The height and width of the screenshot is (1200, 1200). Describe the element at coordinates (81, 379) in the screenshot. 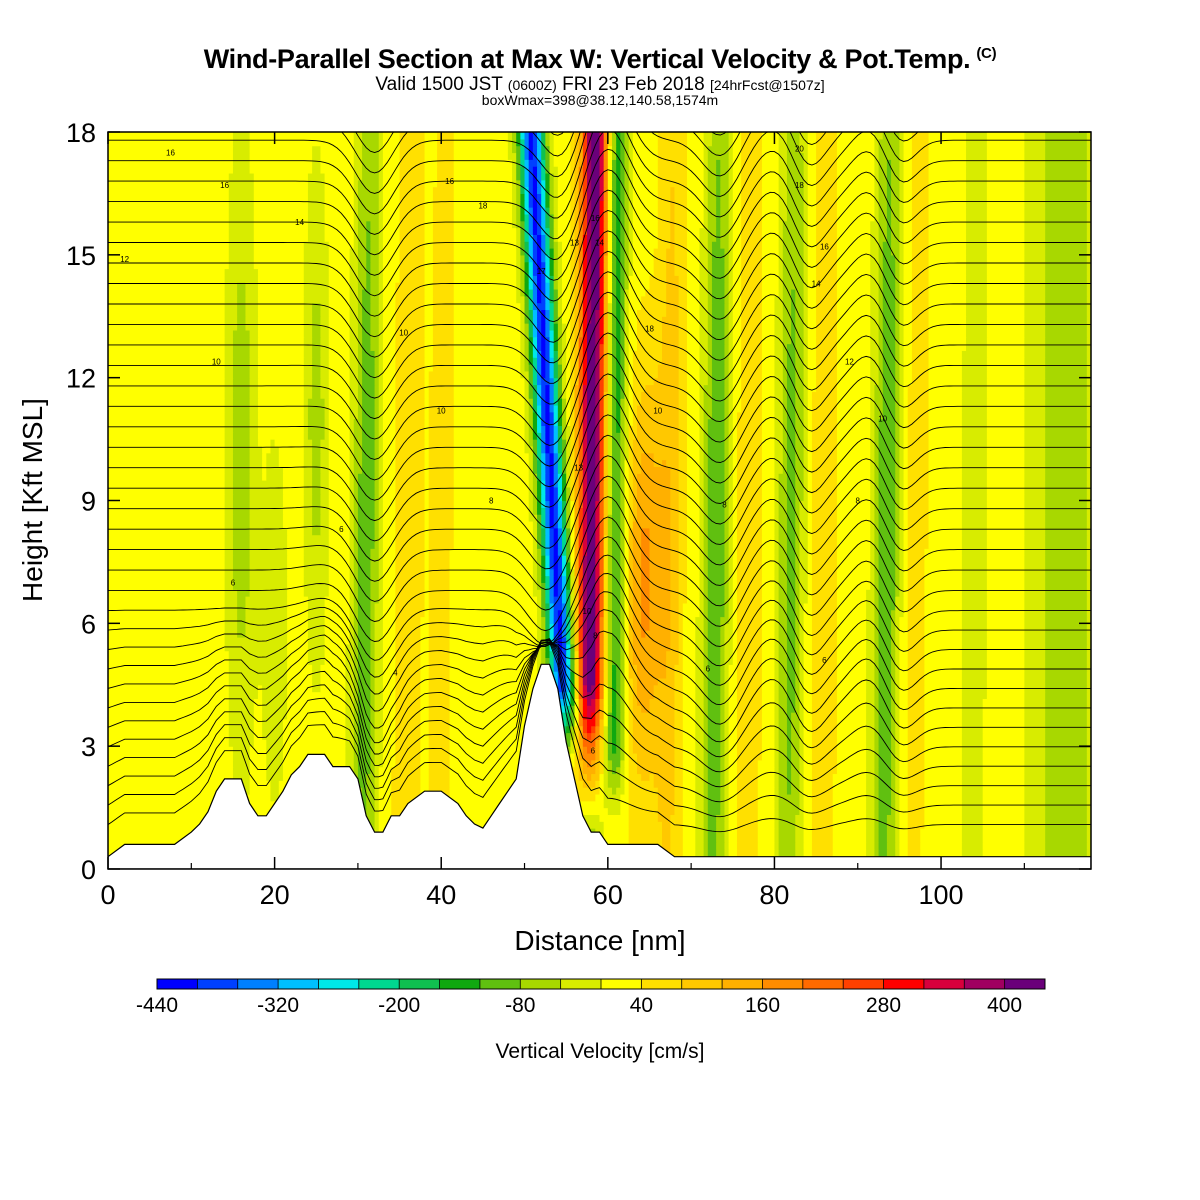

I see `y-tick-label: 12` at that location.